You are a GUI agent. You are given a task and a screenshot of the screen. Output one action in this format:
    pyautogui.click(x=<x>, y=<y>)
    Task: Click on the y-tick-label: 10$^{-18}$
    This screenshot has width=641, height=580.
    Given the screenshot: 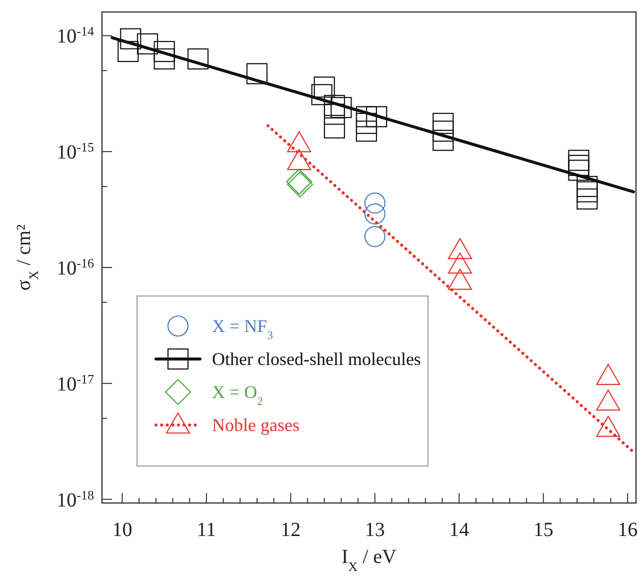 What is the action you would take?
    pyautogui.click(x=75, y=499)
    